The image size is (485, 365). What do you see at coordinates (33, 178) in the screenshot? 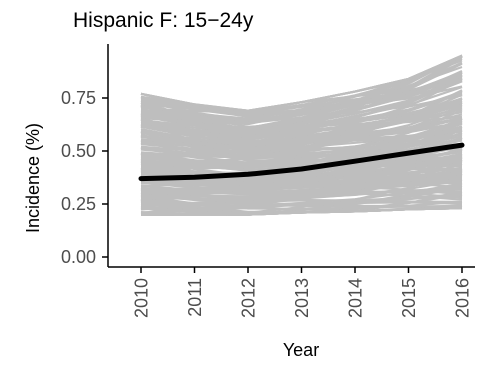
I see `y-axis-title: Incidence (%)` at bounding box center [33, 178].